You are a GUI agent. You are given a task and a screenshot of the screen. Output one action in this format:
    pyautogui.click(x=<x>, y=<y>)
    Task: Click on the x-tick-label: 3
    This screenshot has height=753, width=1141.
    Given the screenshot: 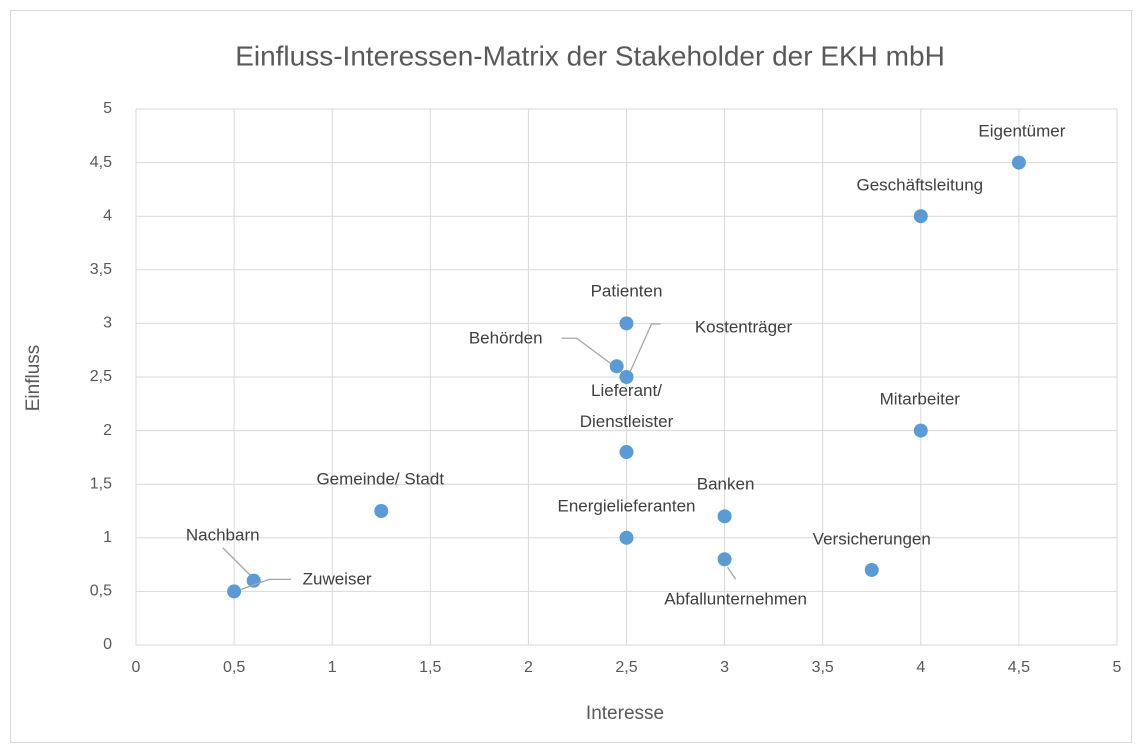 What is the action you would take?
    pyautogui.click(x=724, y=667)
    